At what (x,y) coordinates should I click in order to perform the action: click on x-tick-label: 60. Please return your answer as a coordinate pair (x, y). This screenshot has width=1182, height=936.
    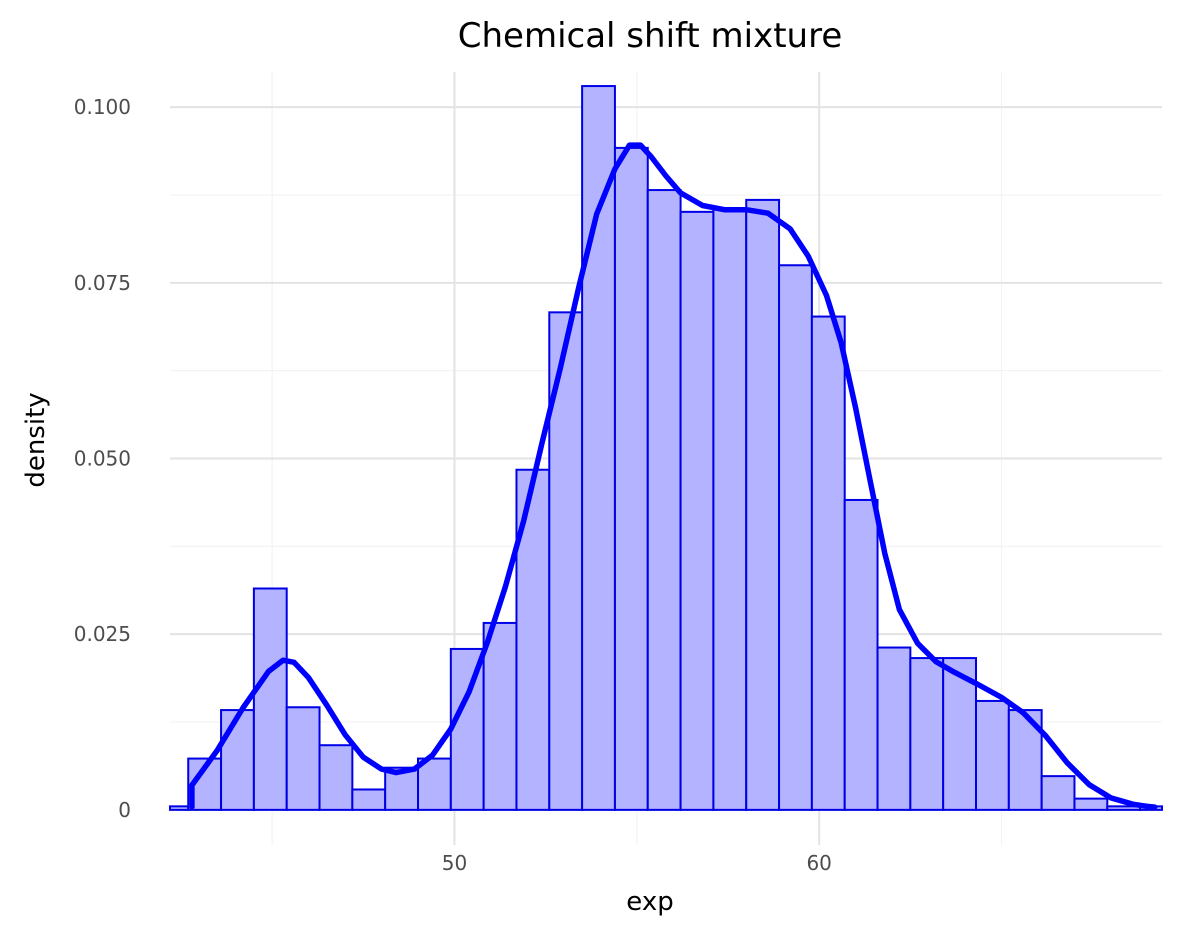
    Looking at the image, I should click on (818, 863).